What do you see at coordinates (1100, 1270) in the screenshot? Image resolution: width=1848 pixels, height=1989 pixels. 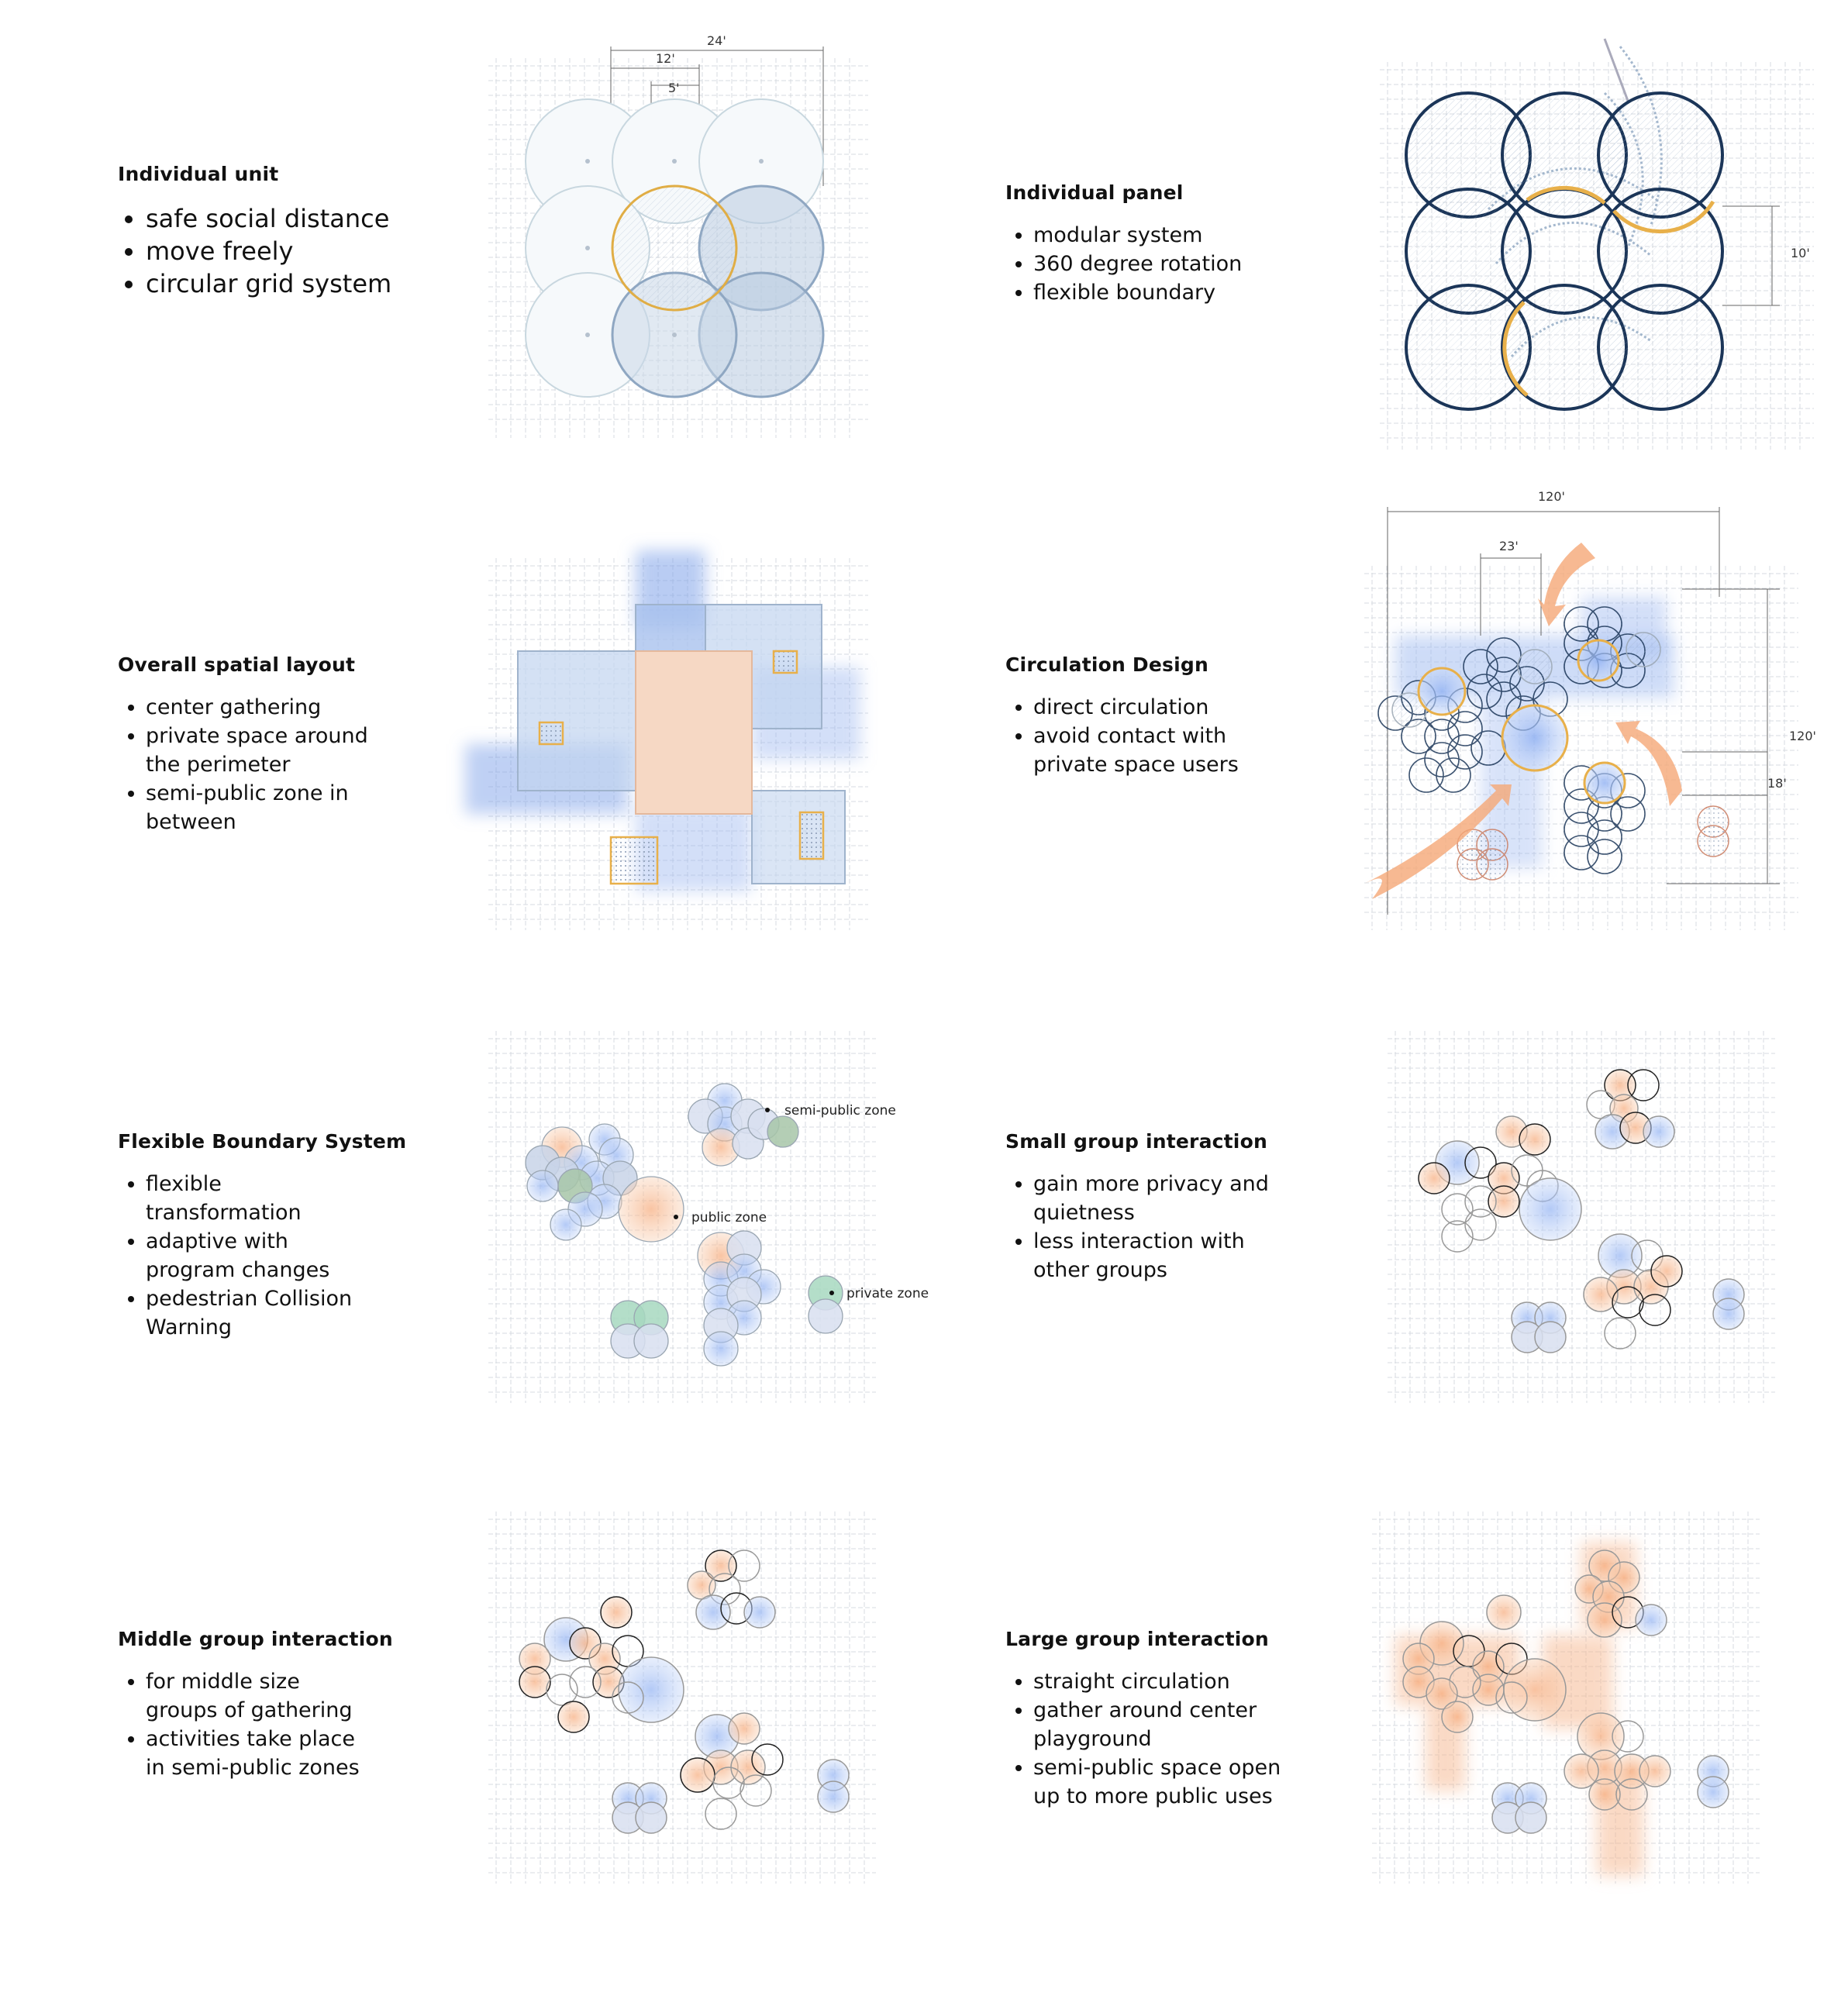 I see `bullet-item: other groups` at bounding box center [1100, 1270].